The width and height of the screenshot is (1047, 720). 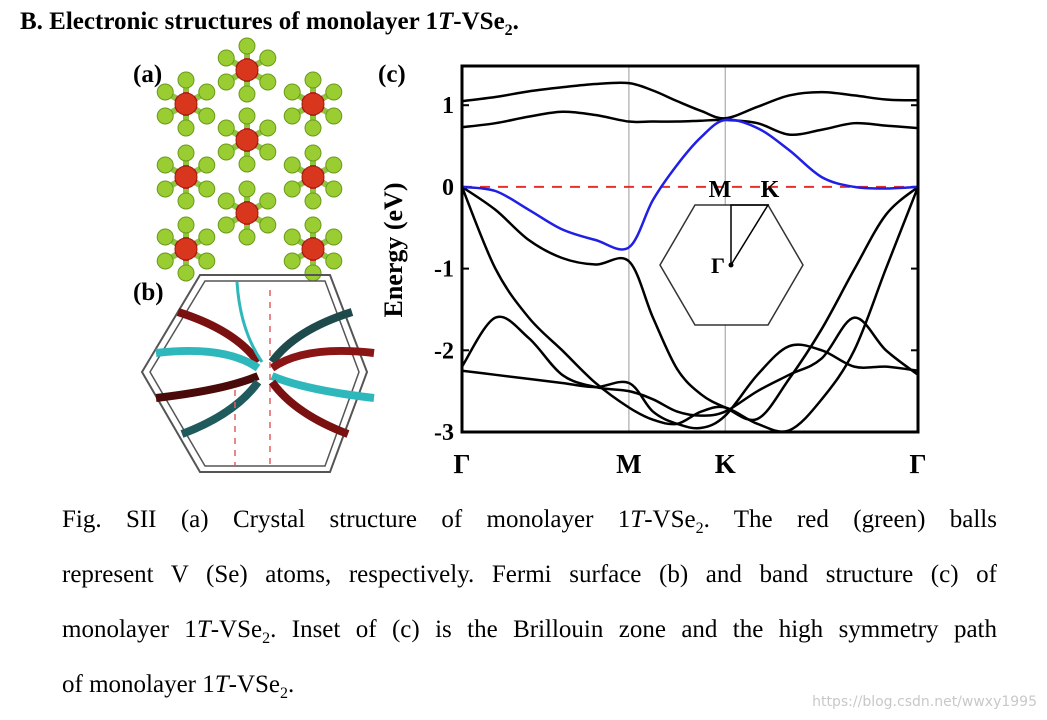 What do you see at coordinates (720, 190) in the screenshot?
I see `inset-label: M` at bounding box center [720, 190].